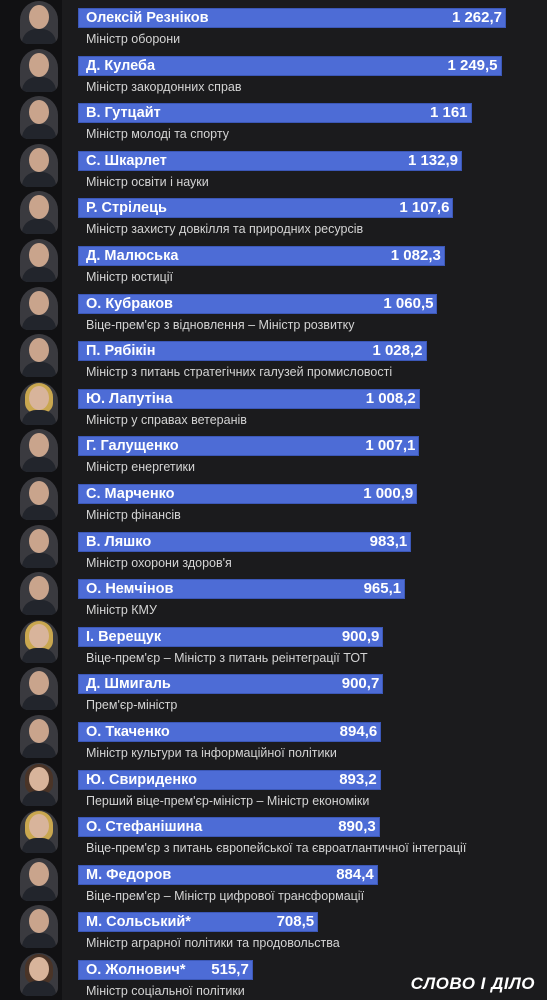  I want to click on bar-value-label: 515,7, so click(230, 969).